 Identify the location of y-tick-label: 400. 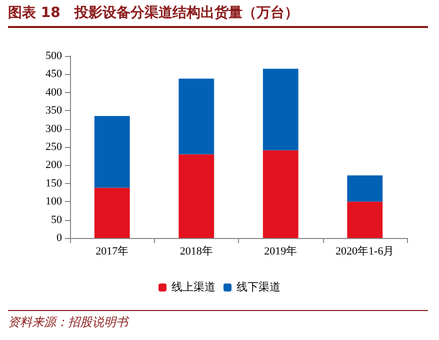
(54, 92).